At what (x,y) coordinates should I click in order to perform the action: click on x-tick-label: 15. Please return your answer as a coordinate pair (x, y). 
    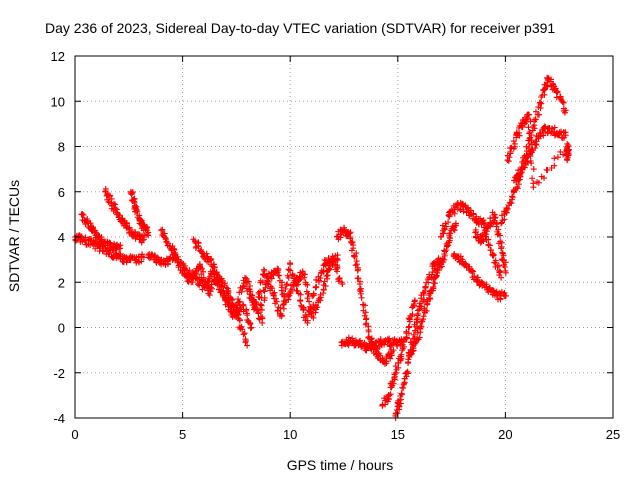
    Looking at the image, I should click on (398, 434).